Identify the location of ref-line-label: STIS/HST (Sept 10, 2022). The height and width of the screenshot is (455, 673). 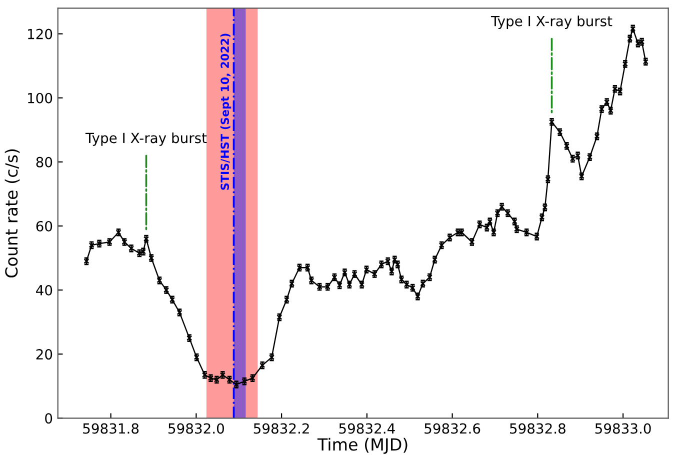
(226, 112).